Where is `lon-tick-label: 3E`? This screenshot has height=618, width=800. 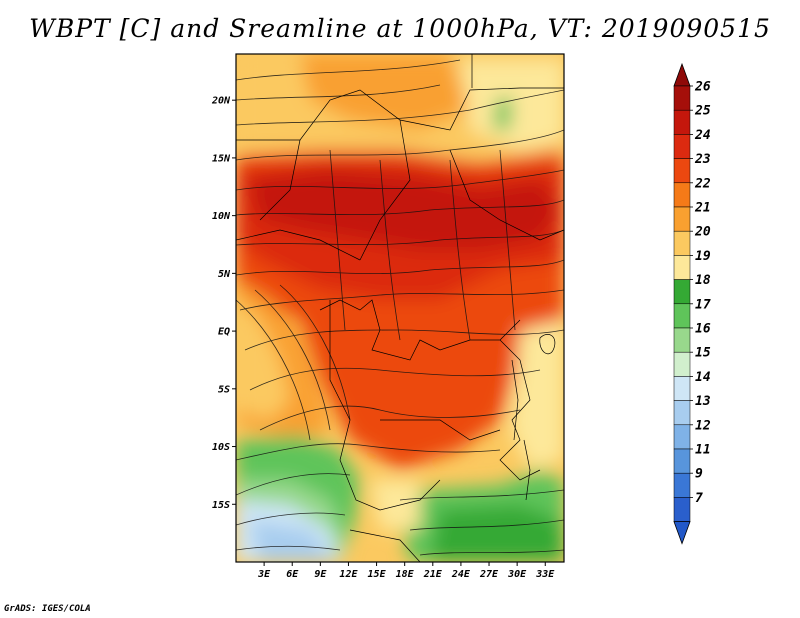
lon-tick-label: 3E is located at coordinates (264, 574).